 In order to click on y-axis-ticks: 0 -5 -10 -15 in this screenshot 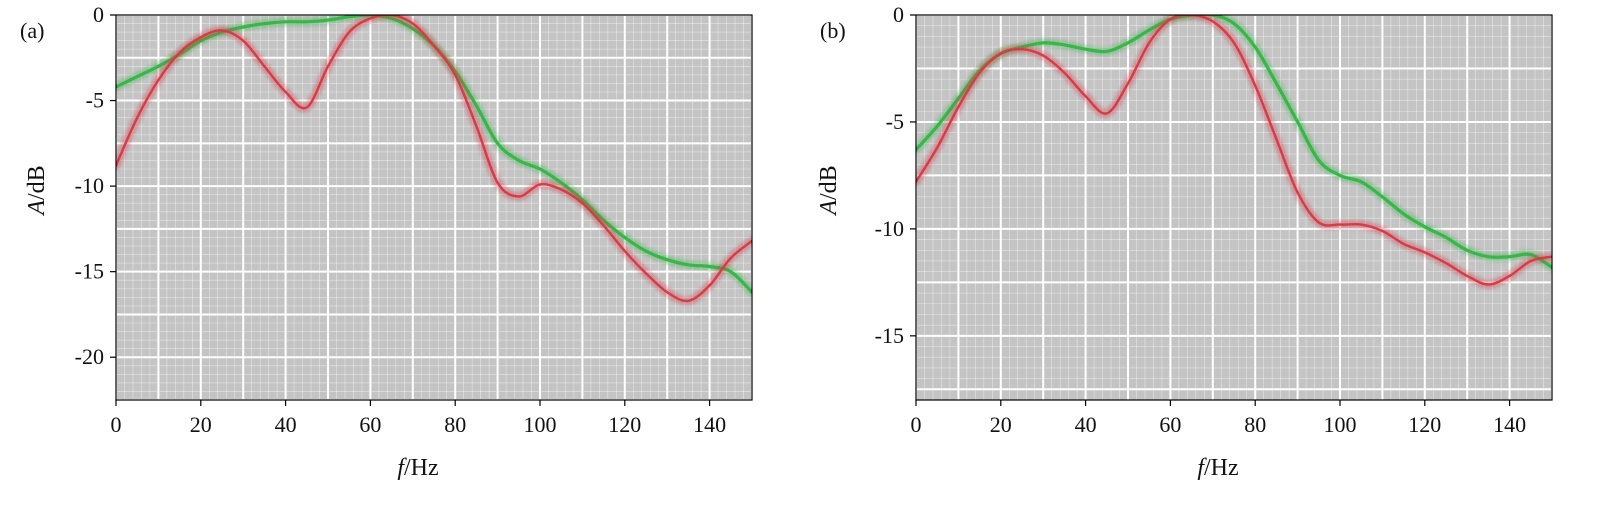, I will do `click(895, 175)`.